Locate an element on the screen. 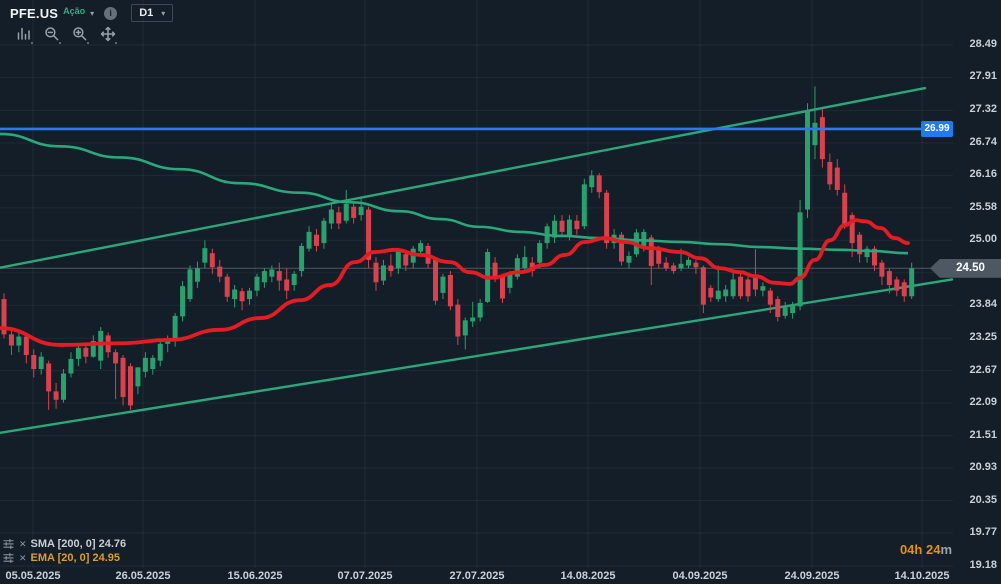 The image size is (1001, 584). date-tick-label: 05.05.2025 is located at coordinates (33, 576).